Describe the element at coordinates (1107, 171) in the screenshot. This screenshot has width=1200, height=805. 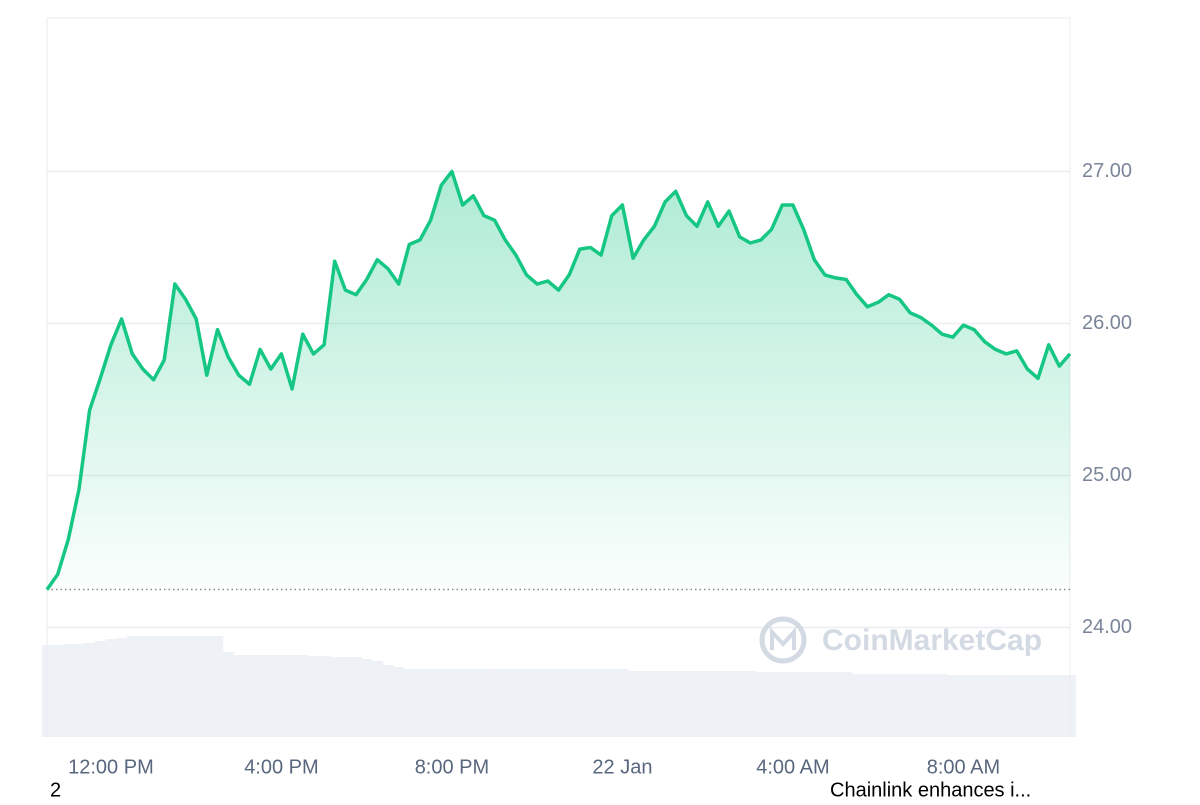
I see `y-tick-label: 27.00` at that location.